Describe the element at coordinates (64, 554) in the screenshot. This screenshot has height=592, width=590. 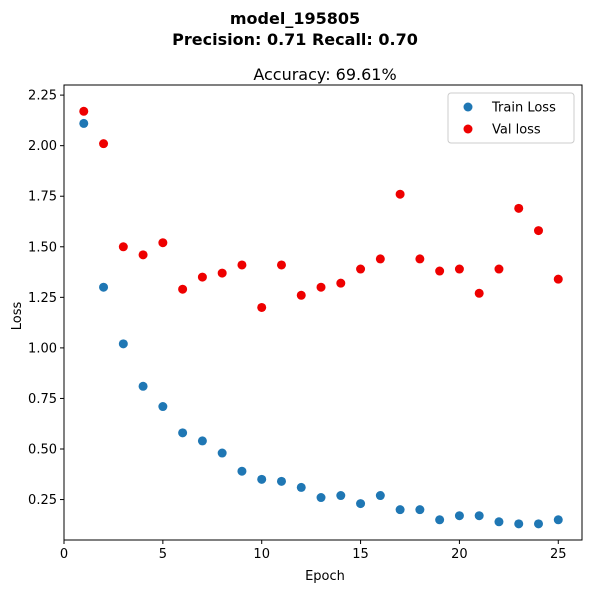
I see `x-tick-label: 0` at that location.